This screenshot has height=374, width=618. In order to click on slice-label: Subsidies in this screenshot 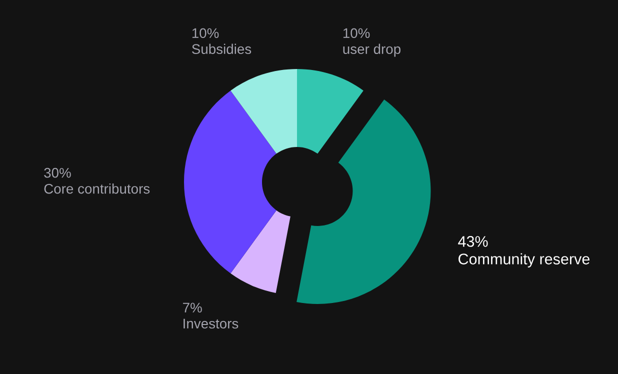, I will do `click(222, 49)`.